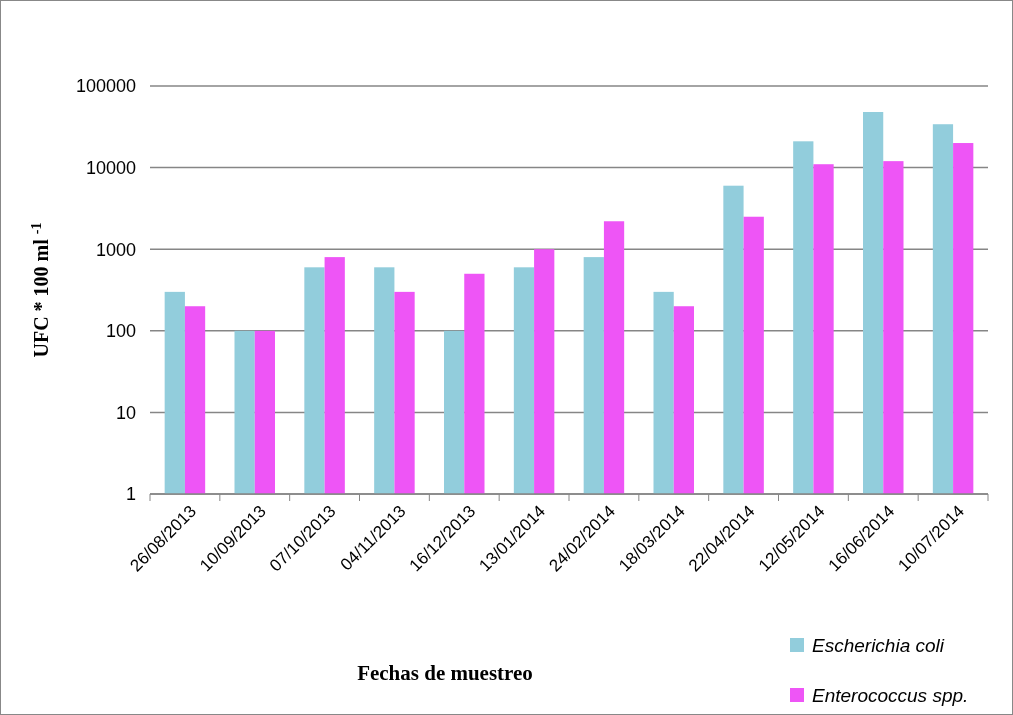 The image size is (1013, 715). What do you see at coordinates (105, 86) in the screenshot?
I see `y-tick-label: 100000` at bounding box center [105, 86].